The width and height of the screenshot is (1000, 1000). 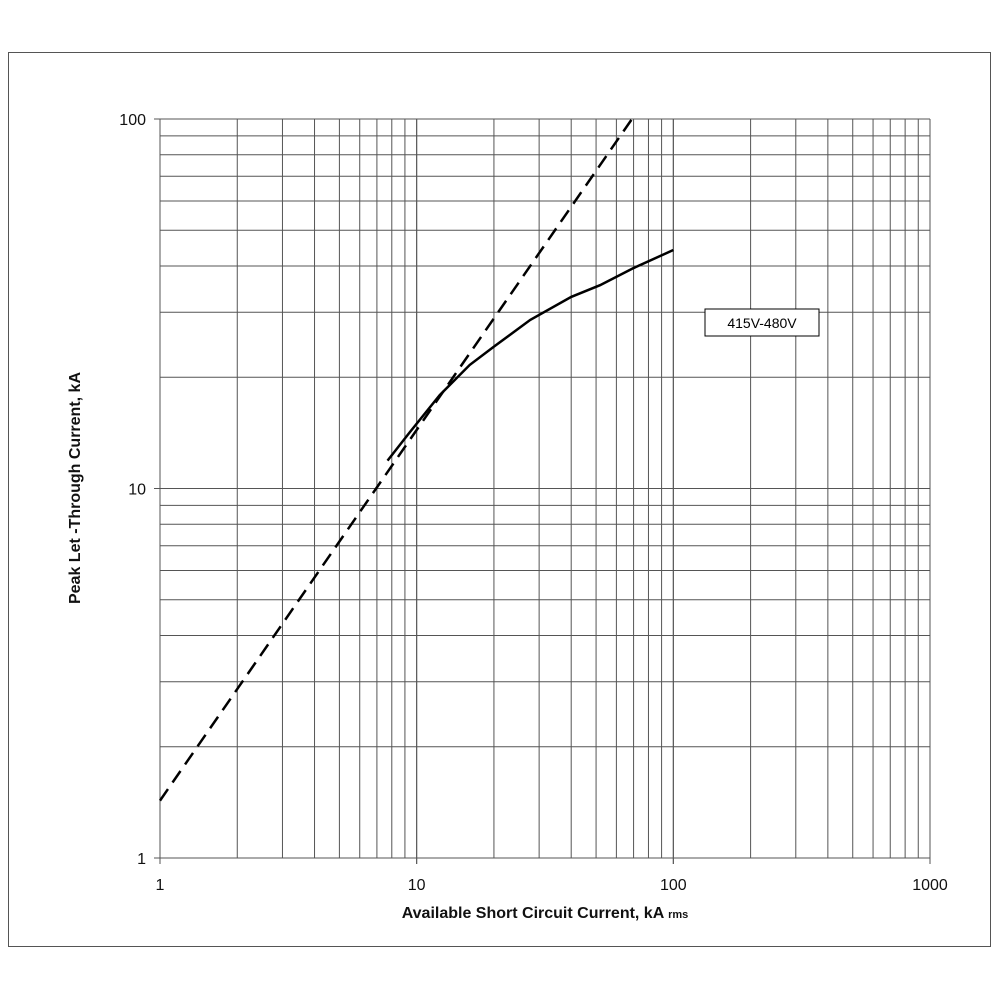 I want to click on y-tick-label: 1, so click(x=141, y=859).